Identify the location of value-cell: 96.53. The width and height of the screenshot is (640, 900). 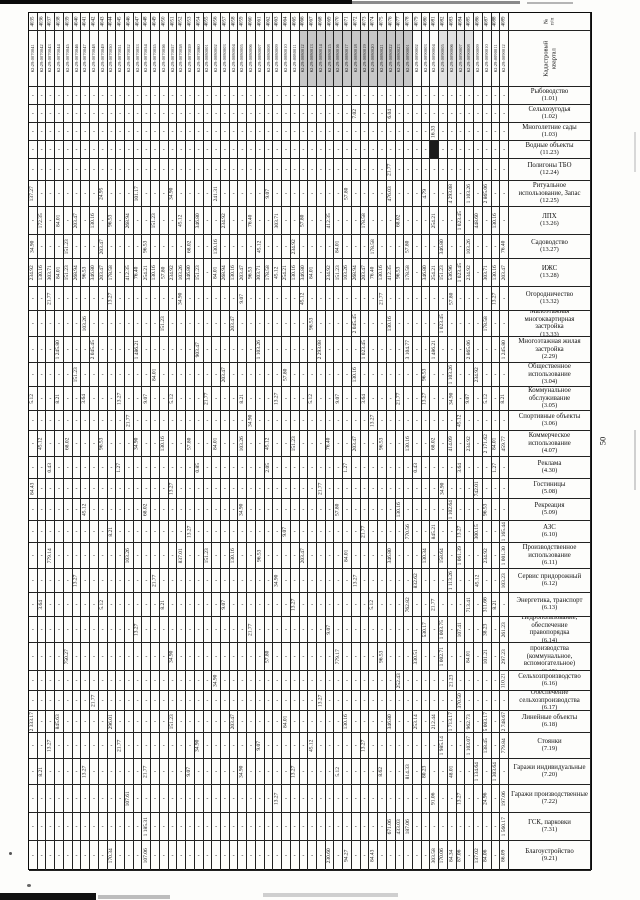
(382, 657).